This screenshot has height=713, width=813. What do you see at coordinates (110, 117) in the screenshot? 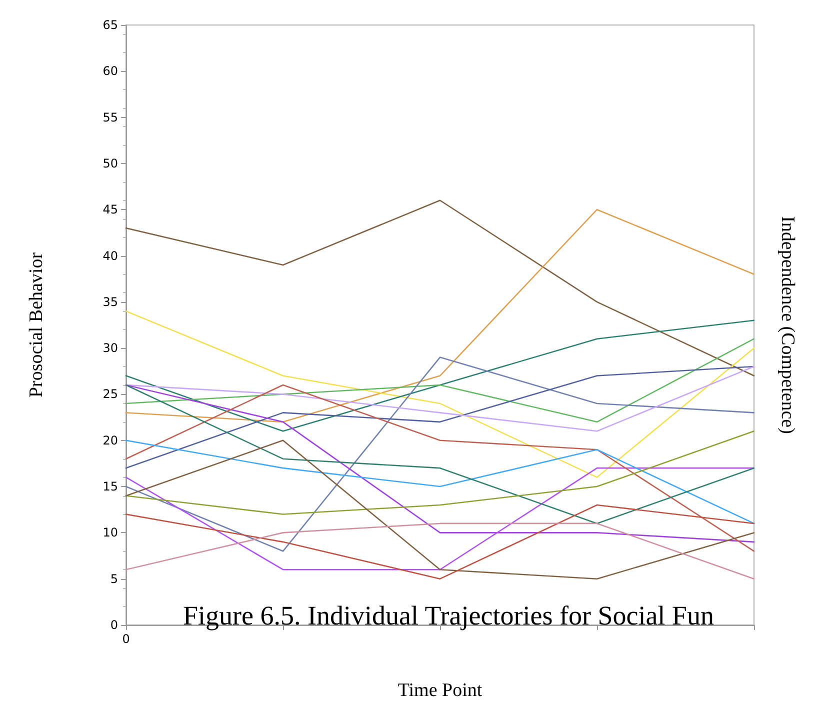
I see `y-tick-label: 55` at bounding box center [110, 117].